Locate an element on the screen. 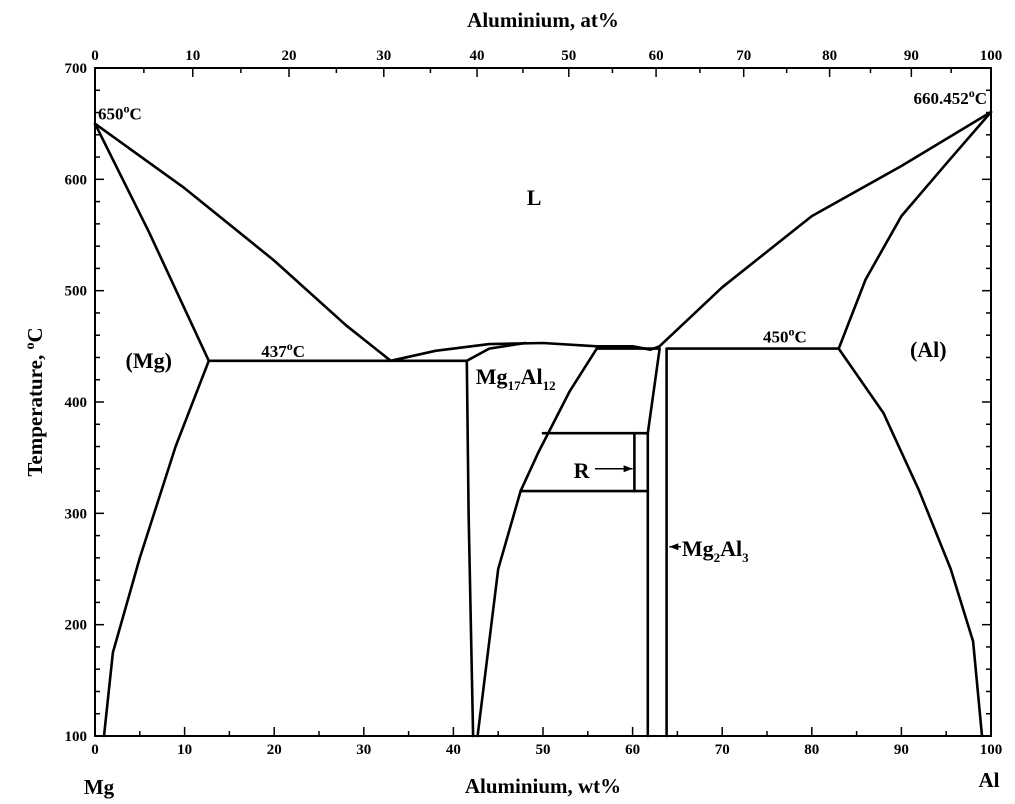 Image resolution: width=1015 pixels, height=804 pixels. x-tick-label: 30 is located at coordinates (363, 750).